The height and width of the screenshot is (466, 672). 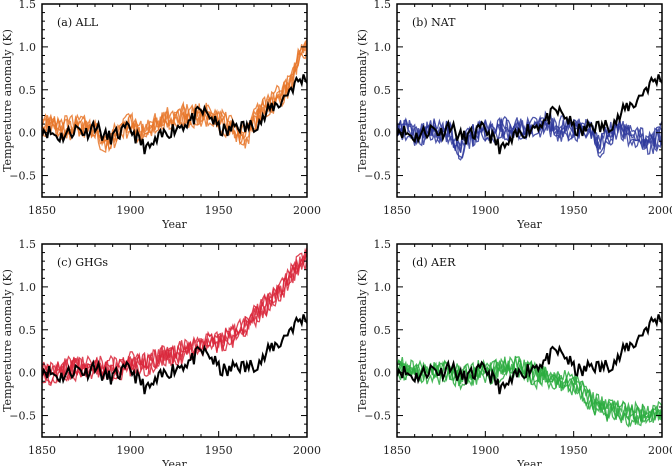 I want to click on panel-title: (d) AER, so click(x=434, y=262).